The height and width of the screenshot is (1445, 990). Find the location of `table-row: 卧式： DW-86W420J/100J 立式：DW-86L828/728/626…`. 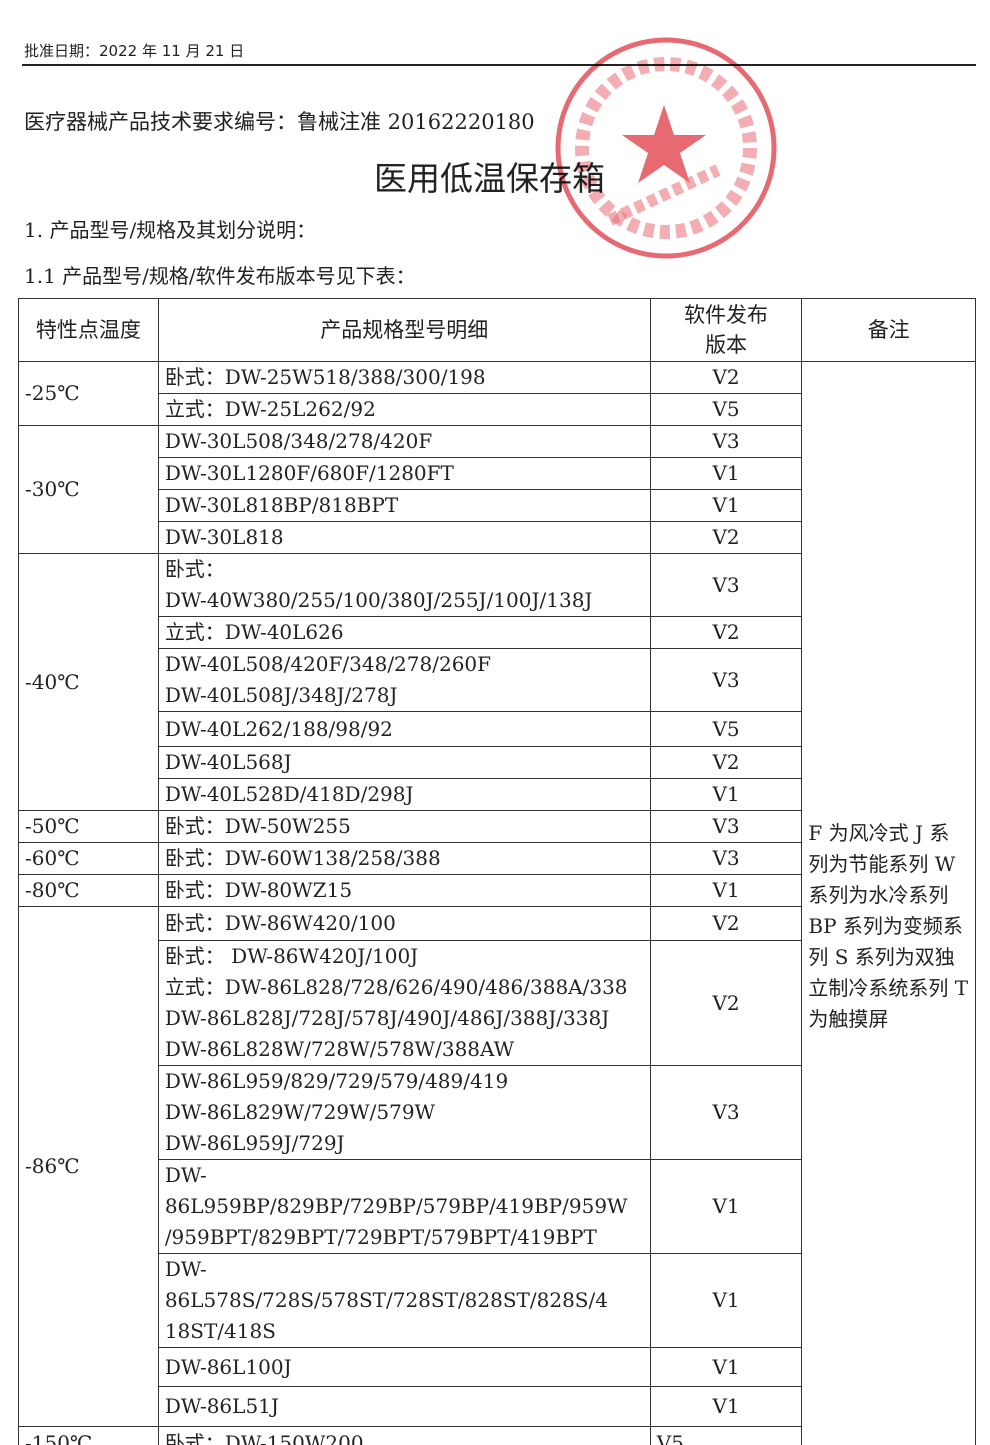

table-row: 卧式： DW-86W420J/100J 立式：DW-86L828/728/626… is located at coordinates (497, 1003).